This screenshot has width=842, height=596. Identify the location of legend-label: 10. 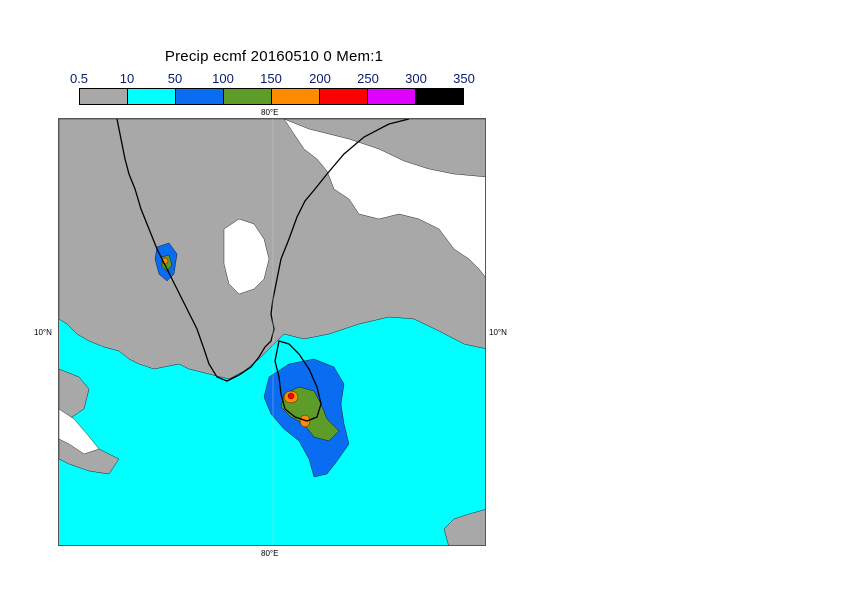
(127, 78).